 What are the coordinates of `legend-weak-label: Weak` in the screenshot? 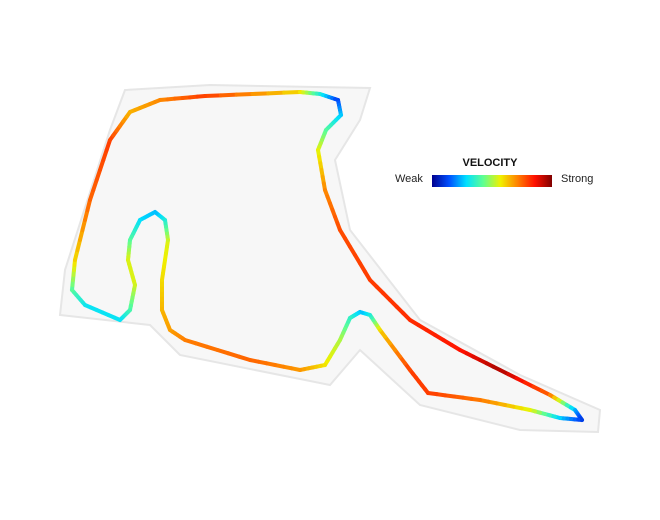 It's located at (409, 179).